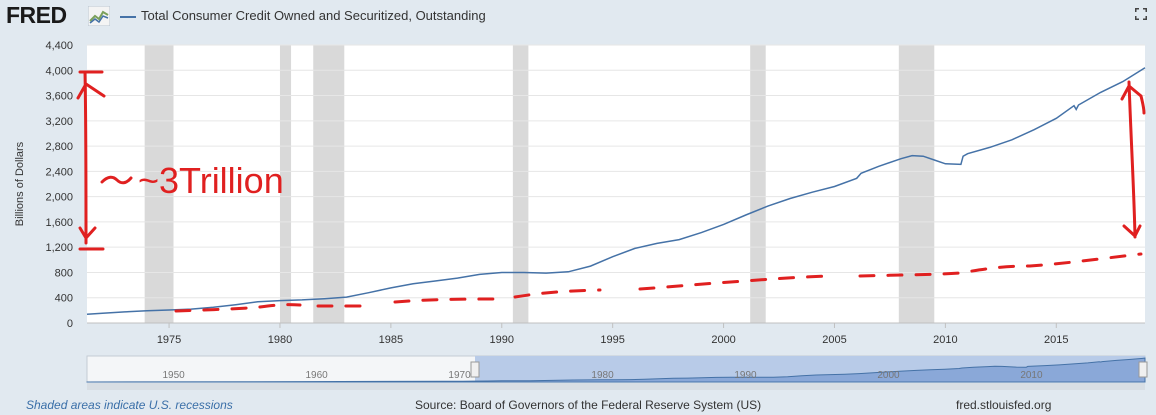 The width and height of the screenshot is (1156, 415). I want to click on y-tick-label: 4,400, so click(59, 46).